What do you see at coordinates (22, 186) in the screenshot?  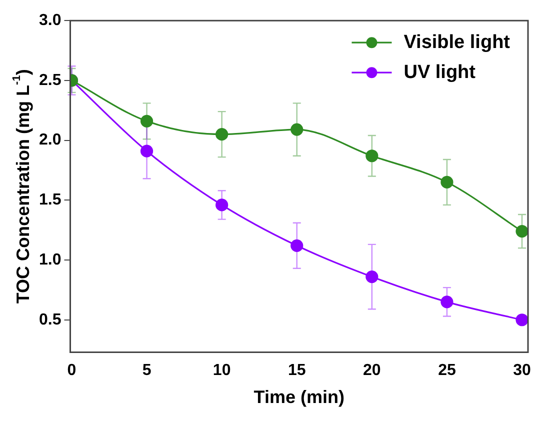 I see `y-axis-title: TOC Concentration (mg L-1)` at bounding box center [22, 186].